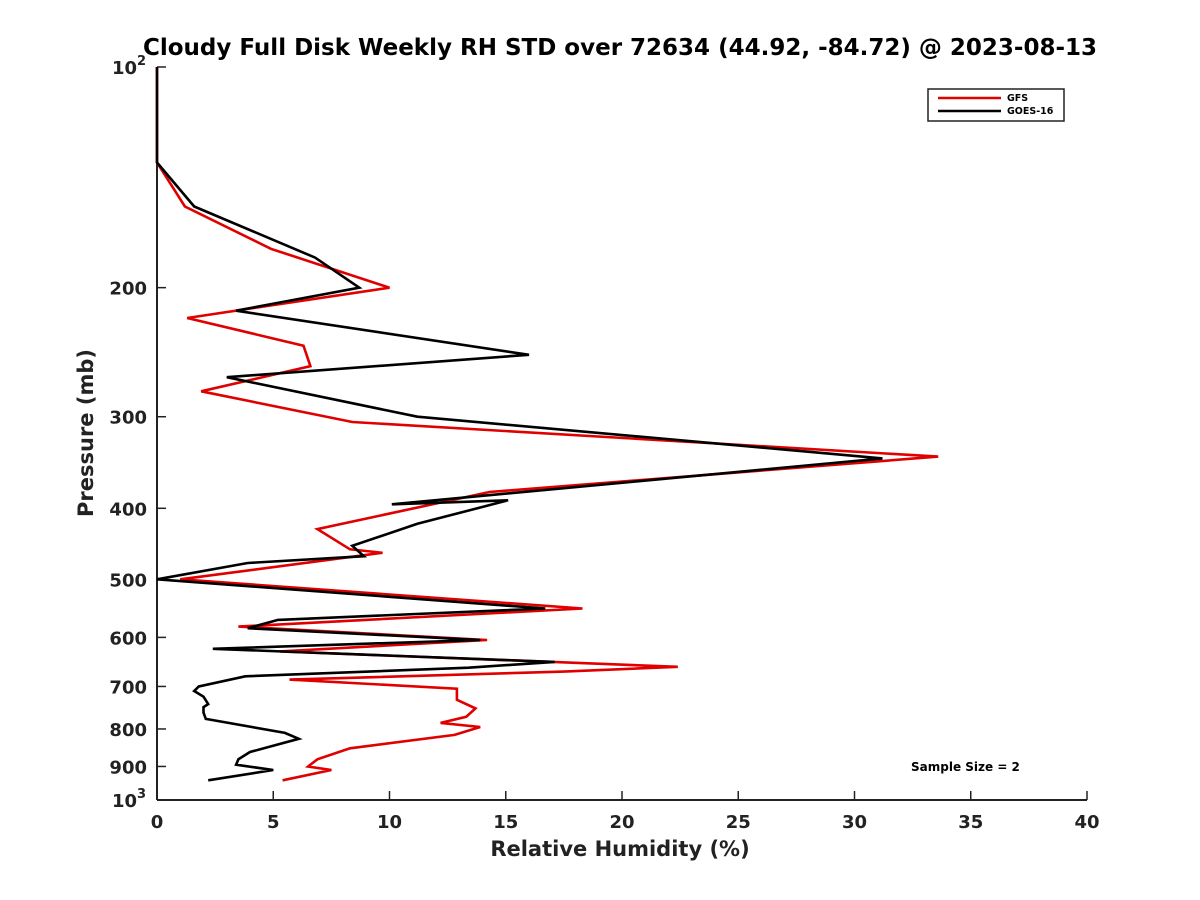 The height and width of the screenshot is (900, 1200). What do you see at coordinates (128, 289) in the screenshot?
I see `y-tick-label: 200` at bounding box center [128, 289].